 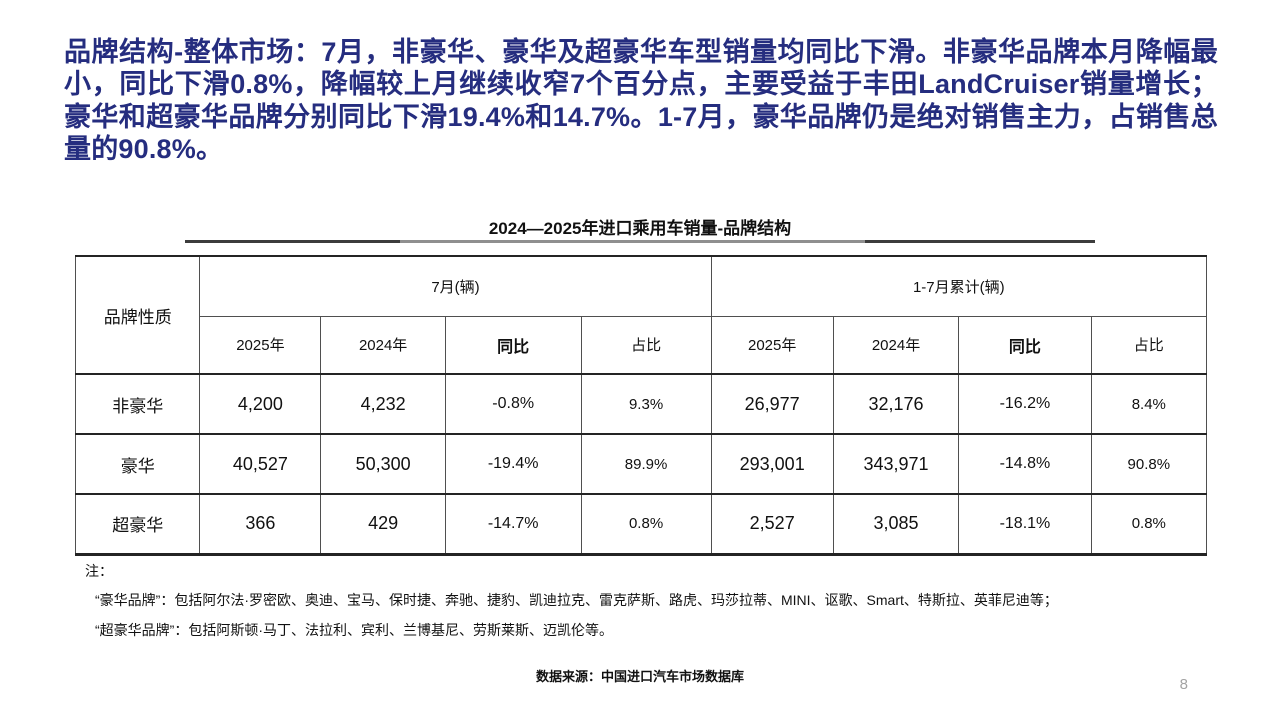 What do you see at coordinates (896, 404) in the screenshot?
I see `cell-value: 32,176` at bounding box center [896, 404].